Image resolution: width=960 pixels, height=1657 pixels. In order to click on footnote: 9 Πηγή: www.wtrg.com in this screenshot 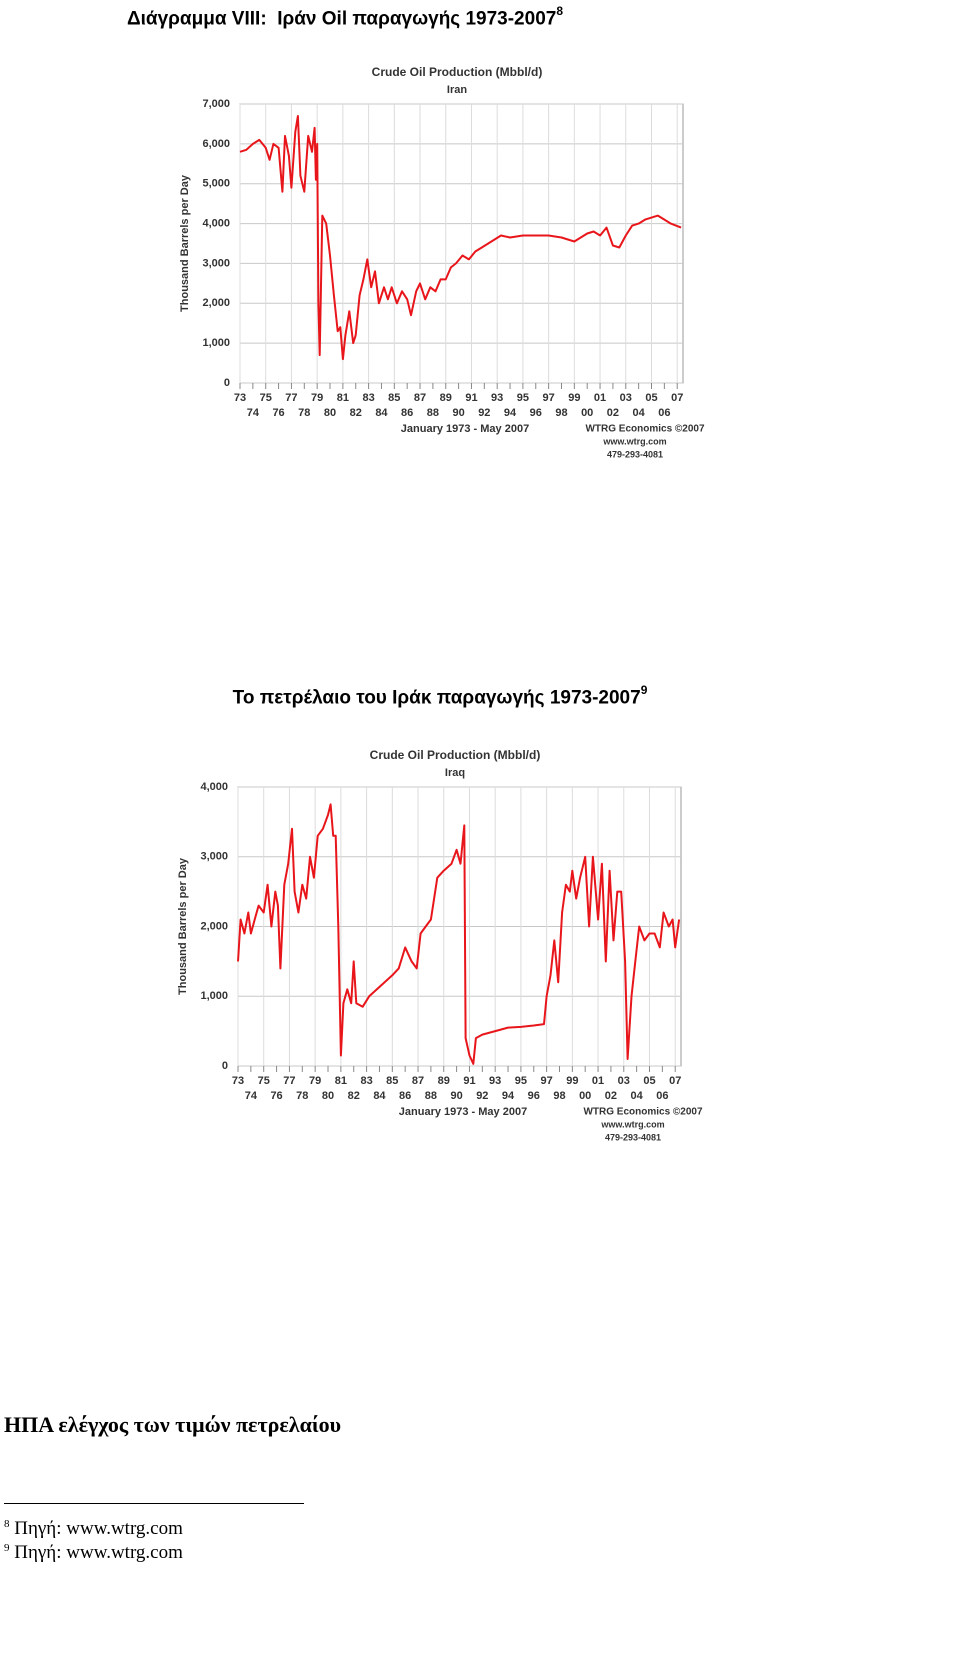, I will do `click(93, 1553)`.